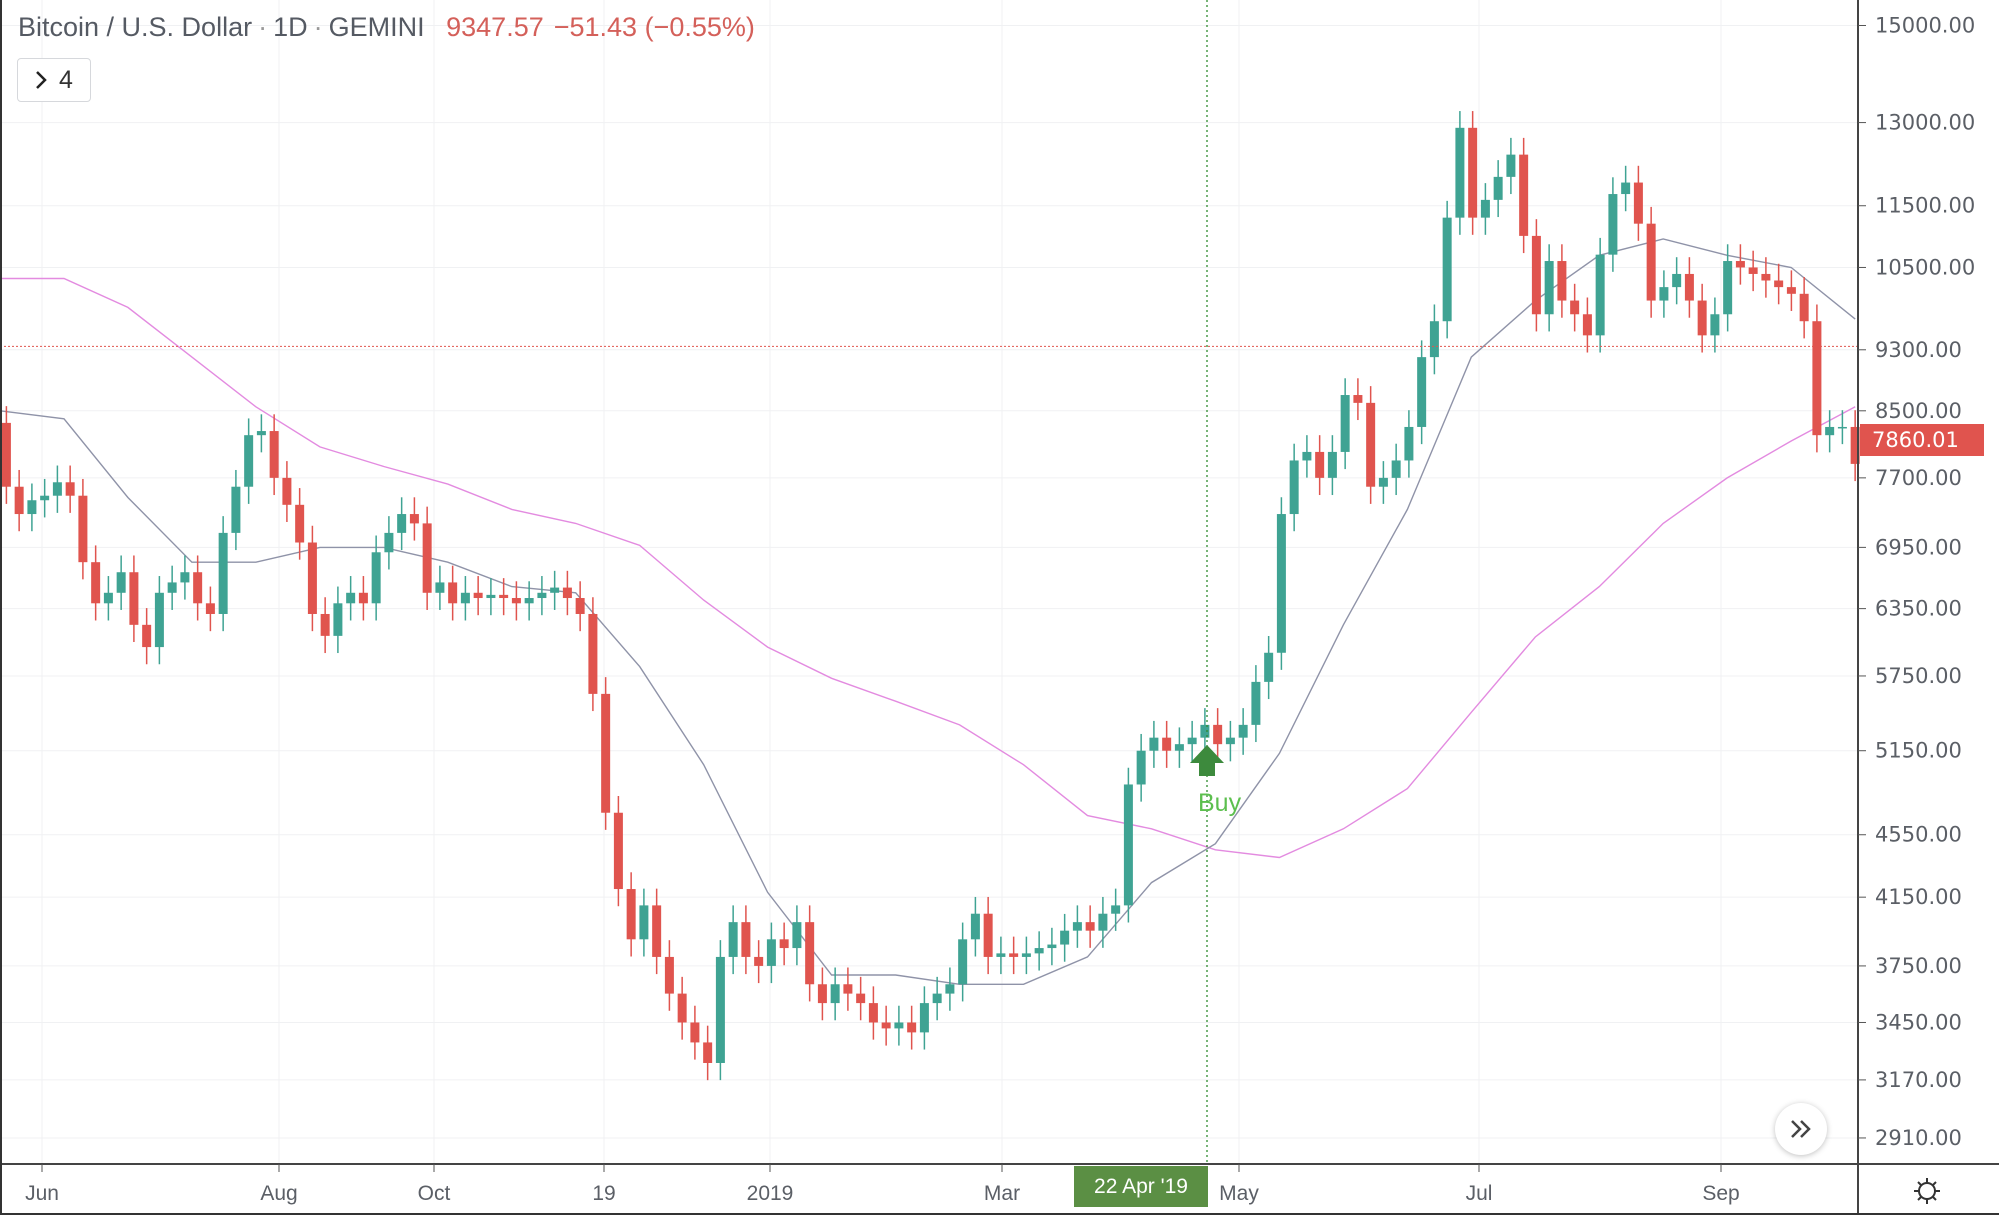 This screenshot has width=1999, height=1215. What do you see at coordinates (1801, 1129) in the screenshot?
I see `scroll-to-realtime-button` at bounding box center [1801, 1129].